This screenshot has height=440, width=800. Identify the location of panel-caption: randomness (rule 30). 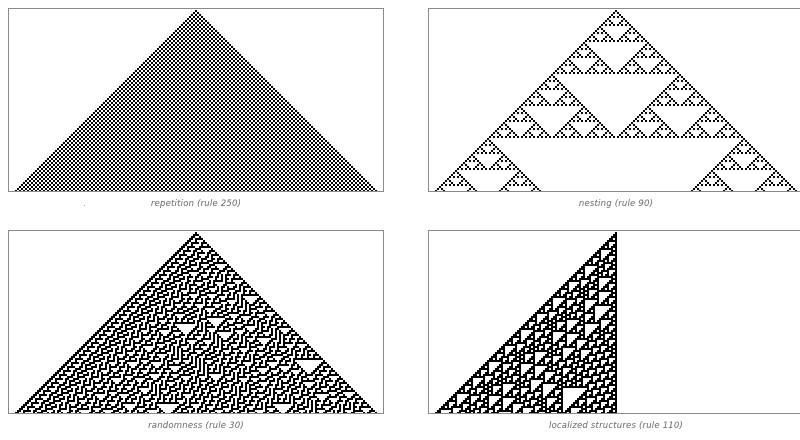
(196, 426).